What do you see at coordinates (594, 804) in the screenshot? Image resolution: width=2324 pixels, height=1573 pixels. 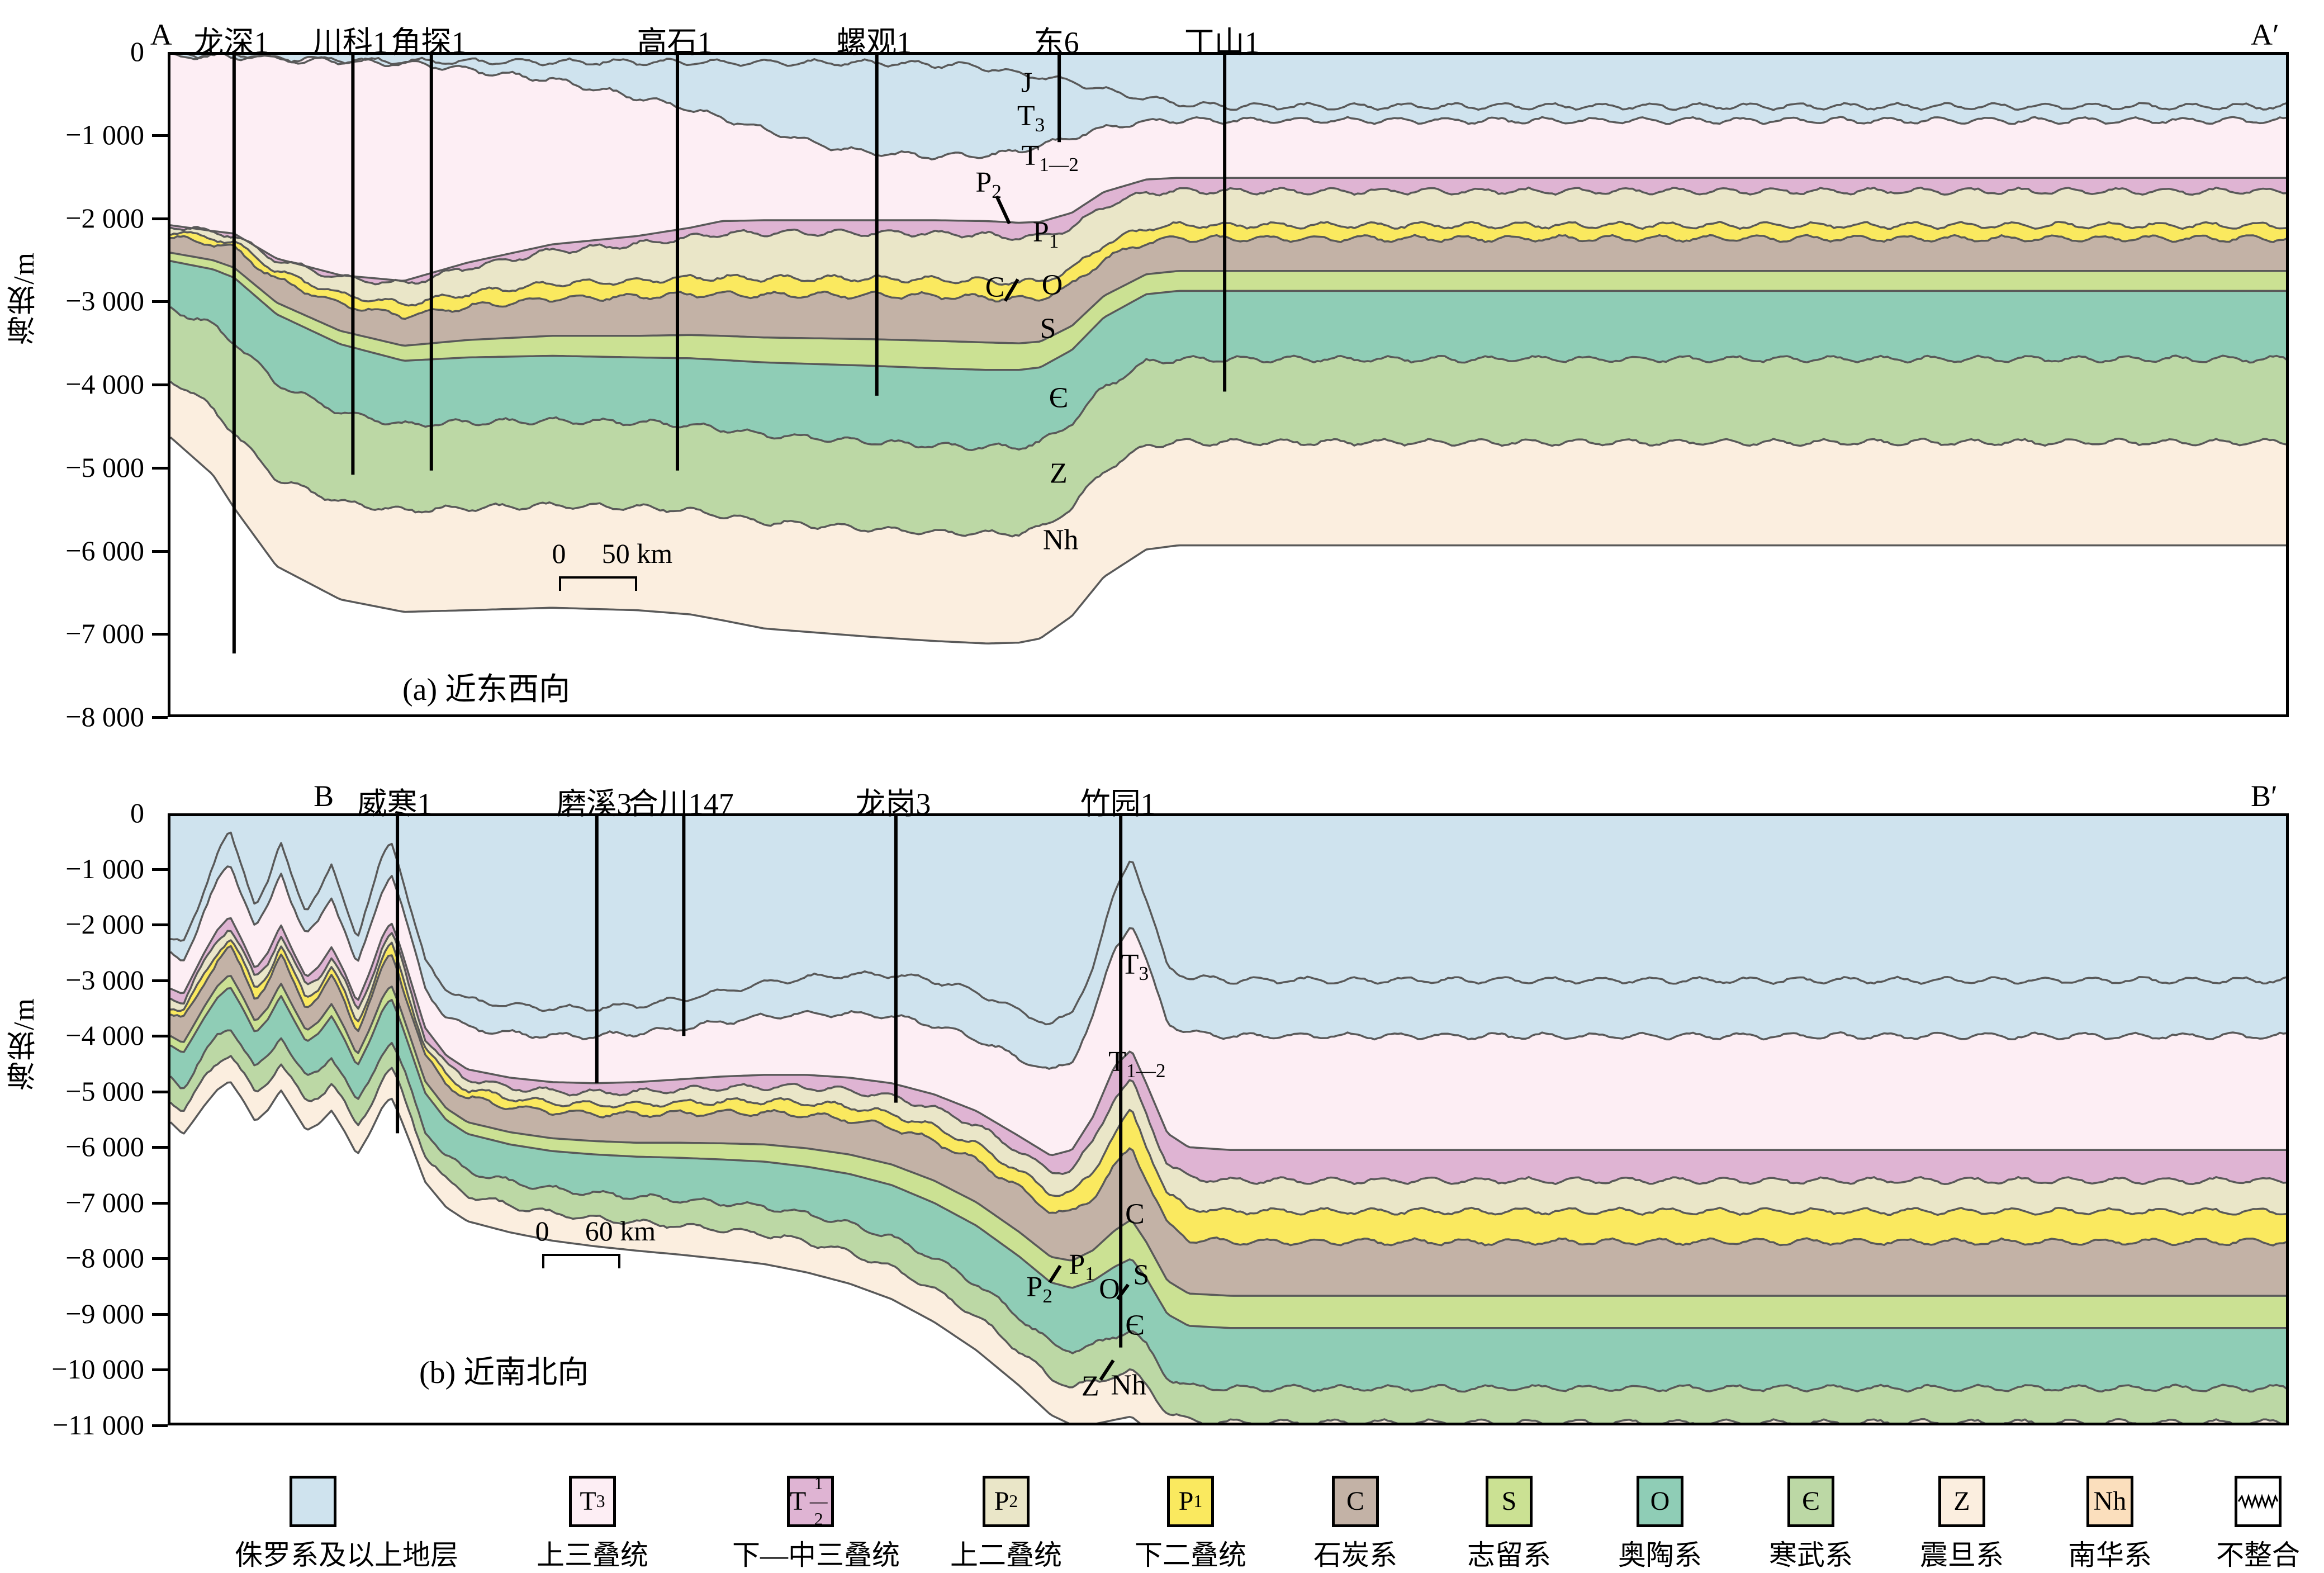 I see `well-label: 磨溪3` at bounding box center [594, 804].